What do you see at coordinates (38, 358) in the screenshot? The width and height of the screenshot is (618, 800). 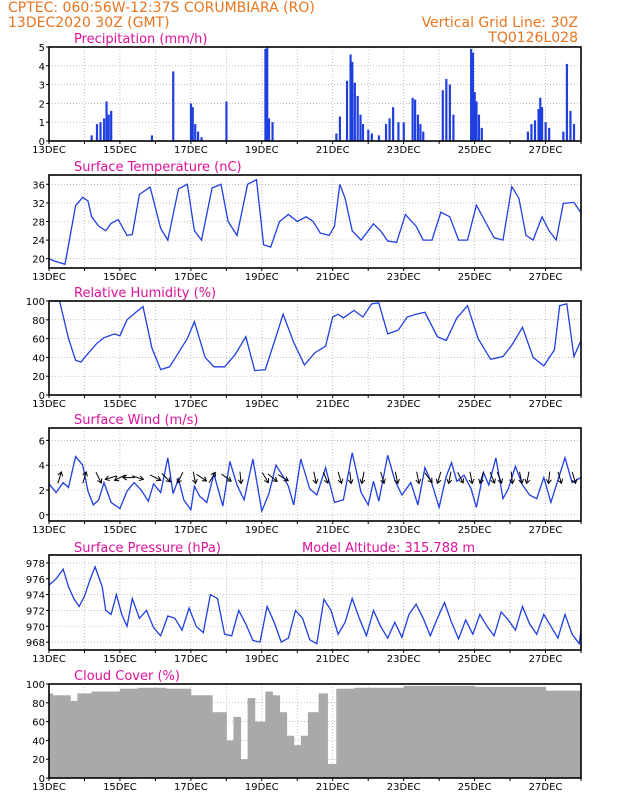 I see `rh-ytick-label: 40` at bounding box center [38, 358].